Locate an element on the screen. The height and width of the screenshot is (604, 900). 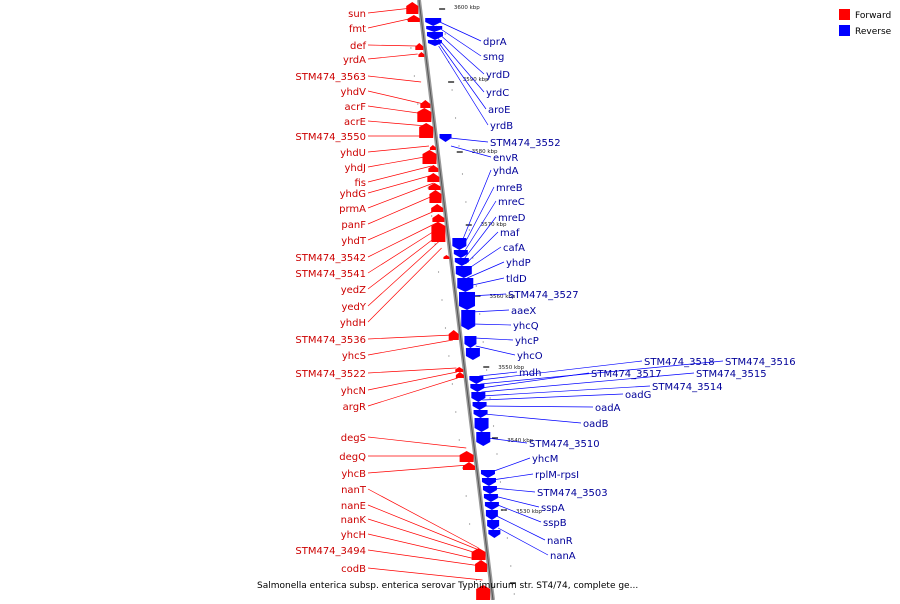
reverse-gene-label-mrec: mreC is located at coordinates (511, 202).